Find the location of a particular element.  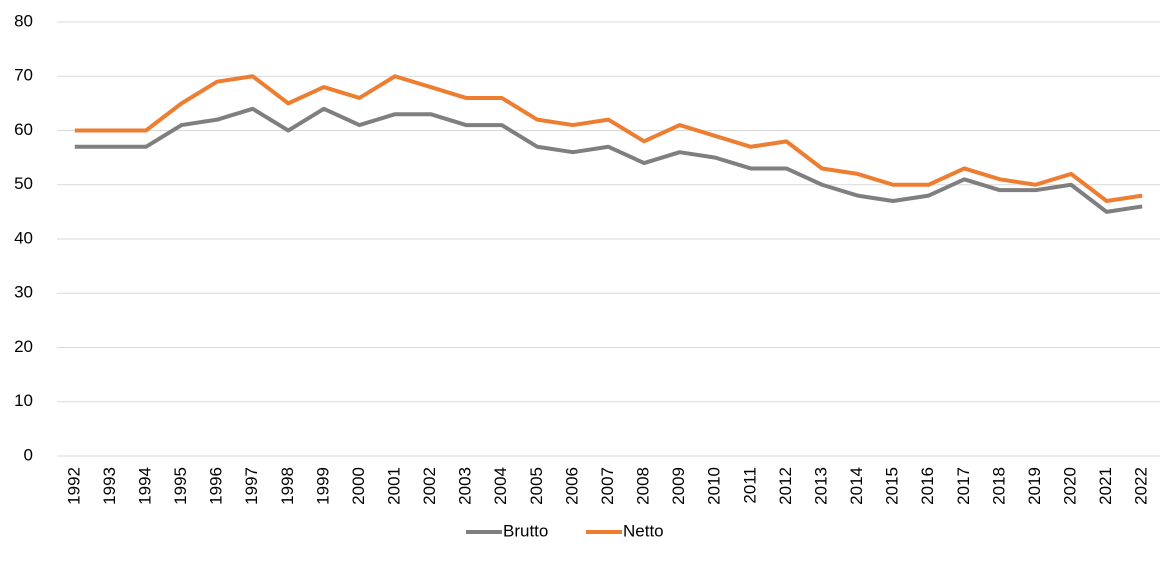

x-tick-label: 1996 is located at coordinates (216, 486).